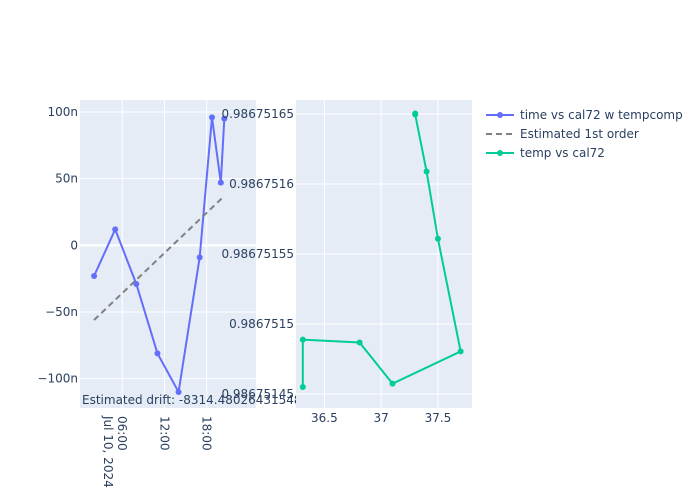 The image size is (700, 504). What do you see at coordinates (57, 379) in the screenshot?
I see `left-y-tick-label: −100n` at bounding box center [57, 379].